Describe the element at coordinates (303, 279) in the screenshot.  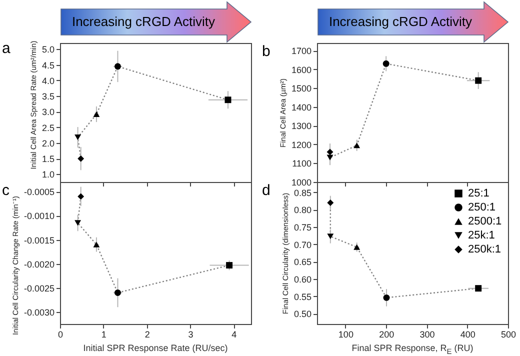
I see `y-tick-label: 0.60` at that location.